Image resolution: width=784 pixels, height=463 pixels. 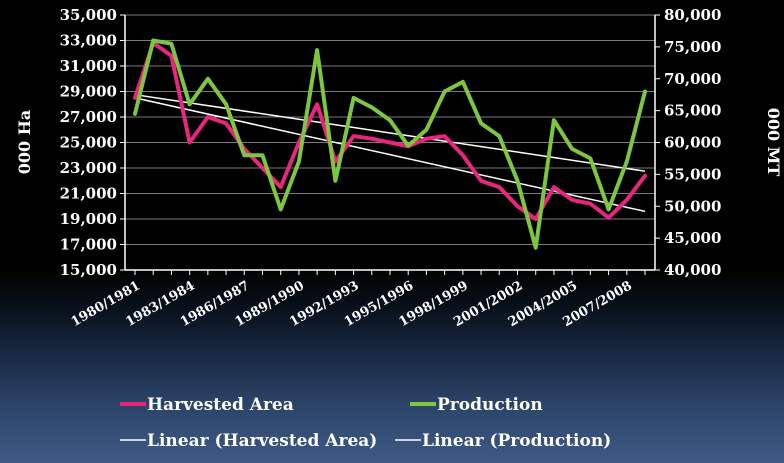 What do you see at coordinates (88, 66) in the screenshot?
I see `y-tick-label: 31,000` at bounding box center [88, 66].